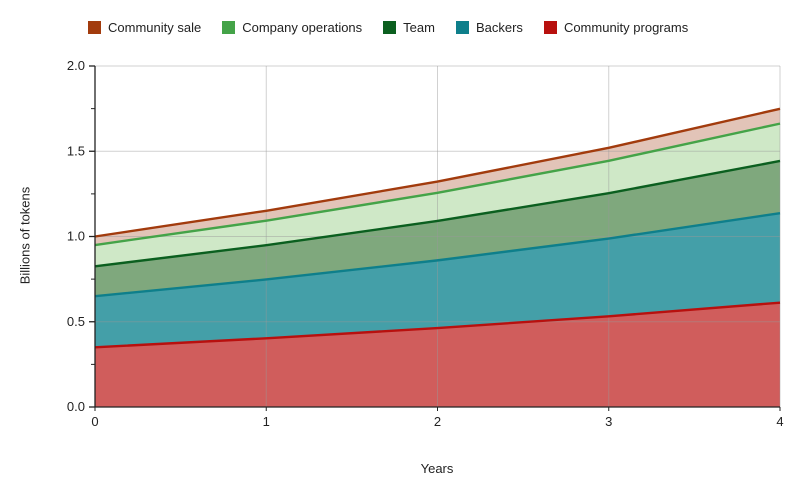  What do you see at coordinates (76, 406) in the screenshot?
I see `y-tick-label: 0.0` at bounding box center [76, 406].